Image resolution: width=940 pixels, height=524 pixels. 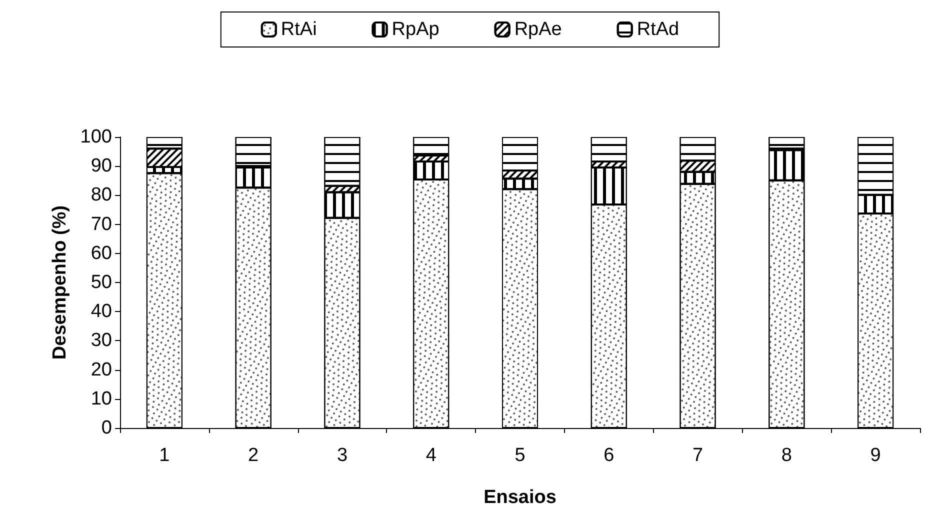 What do you see at coordinates (416, 29) in the screenshot?
I see `legend-label: RpAp` at bounding box center [416, 29].